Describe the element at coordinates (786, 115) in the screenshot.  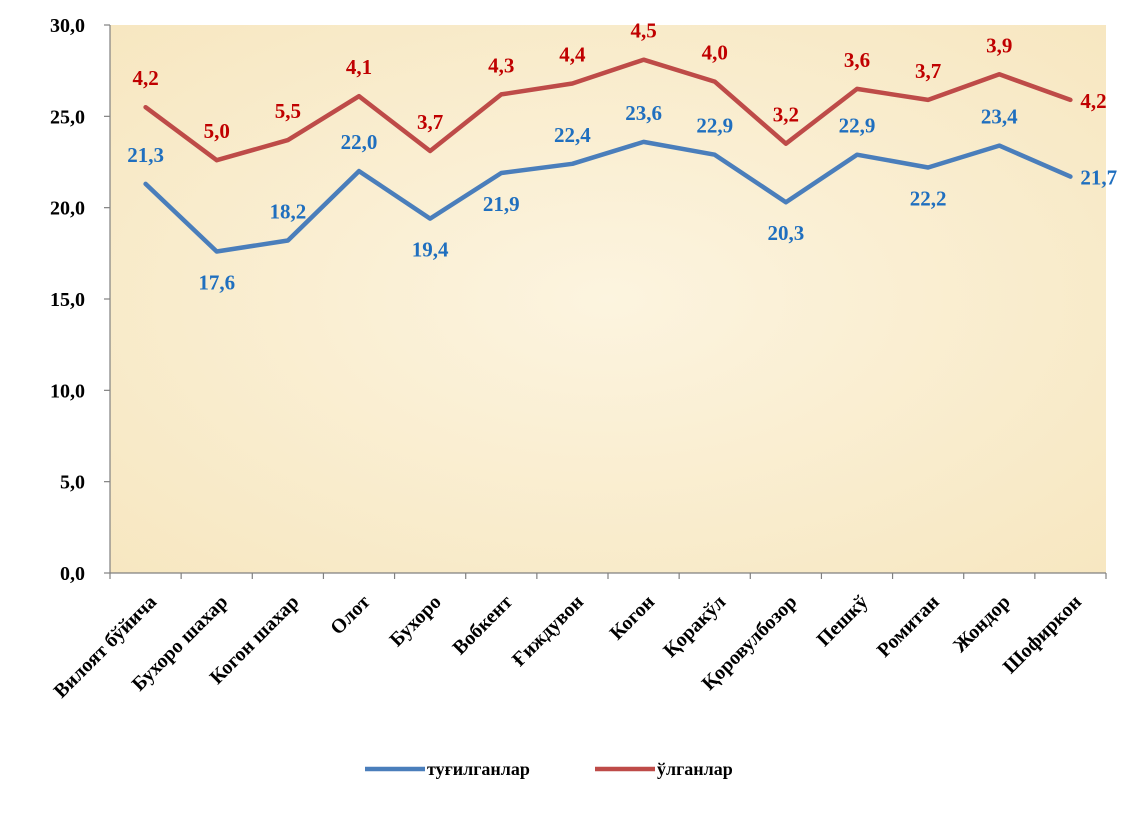
I see `data-label: 3,2` at that location.